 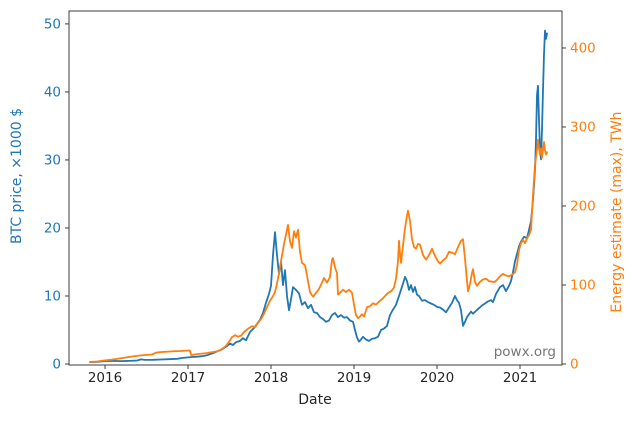 What do you see at coordinates (583, 206) in the screenshot?
I see `right-tick-label: 200` at bounding box center [583, 206].